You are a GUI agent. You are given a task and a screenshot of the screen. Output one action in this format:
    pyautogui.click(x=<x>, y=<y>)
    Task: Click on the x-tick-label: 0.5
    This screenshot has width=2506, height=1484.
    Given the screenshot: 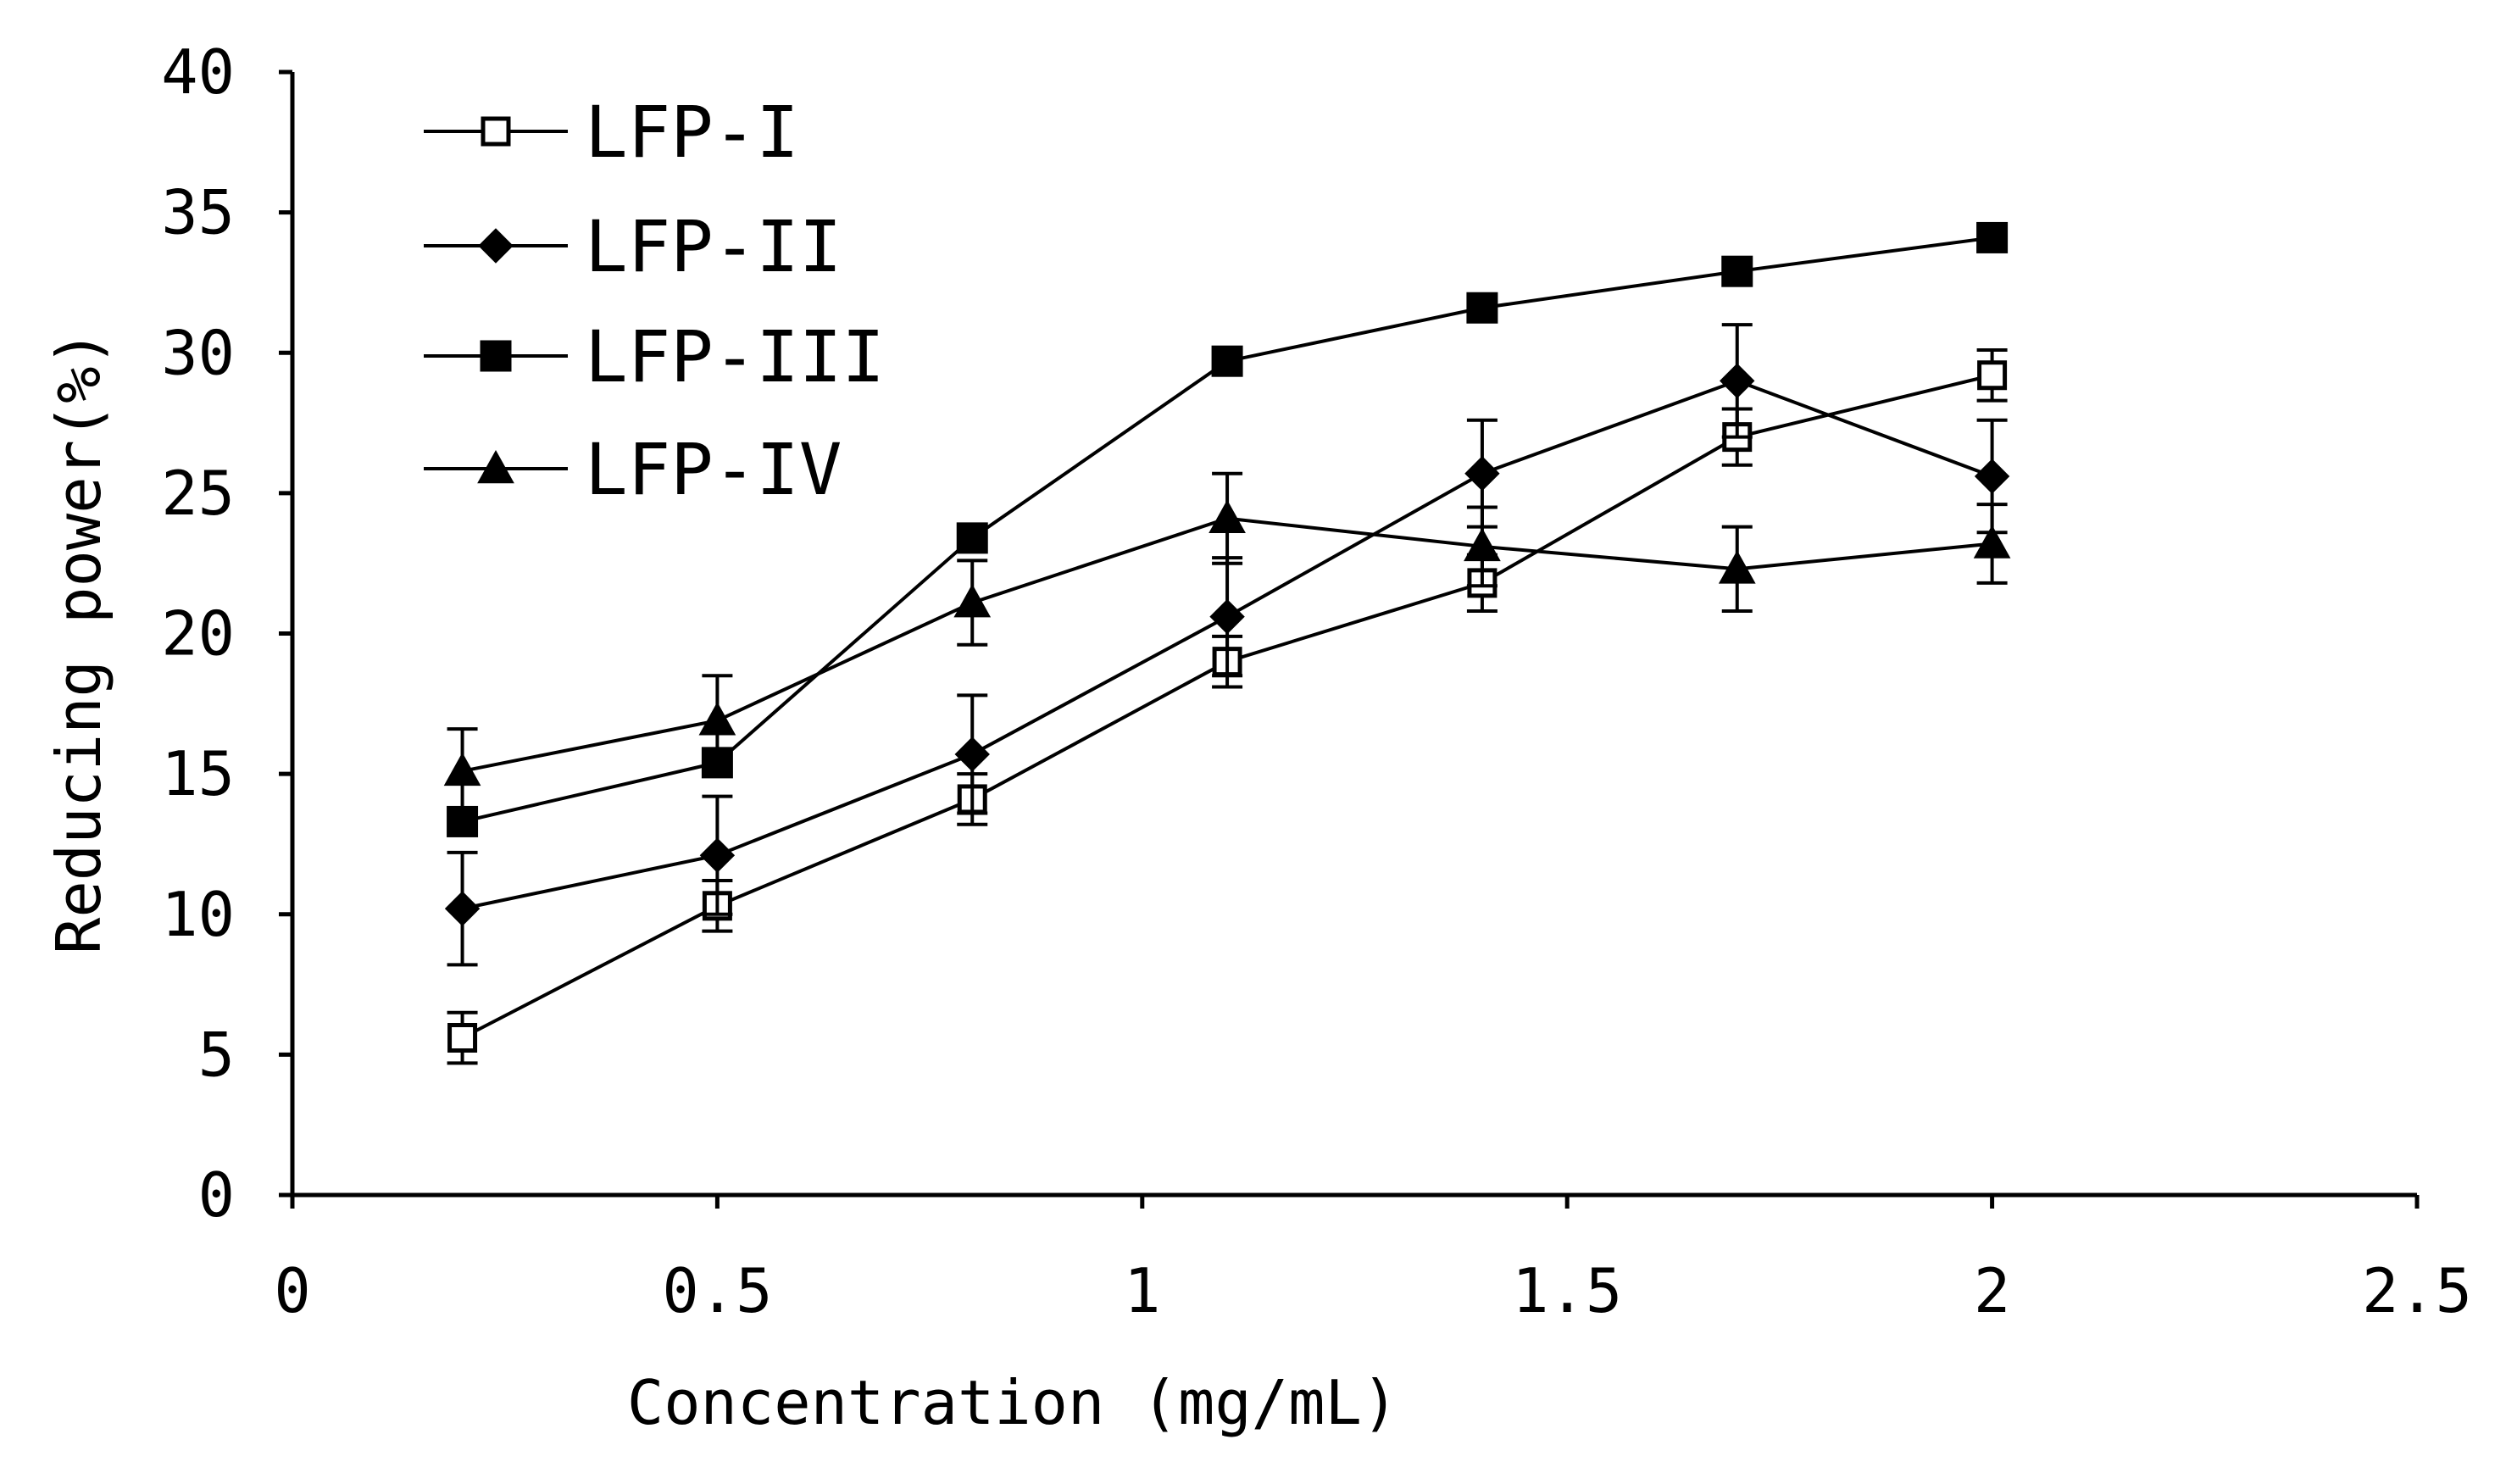 What is the action you would take?
    pyautogui.click(x=717, y=1291)
    